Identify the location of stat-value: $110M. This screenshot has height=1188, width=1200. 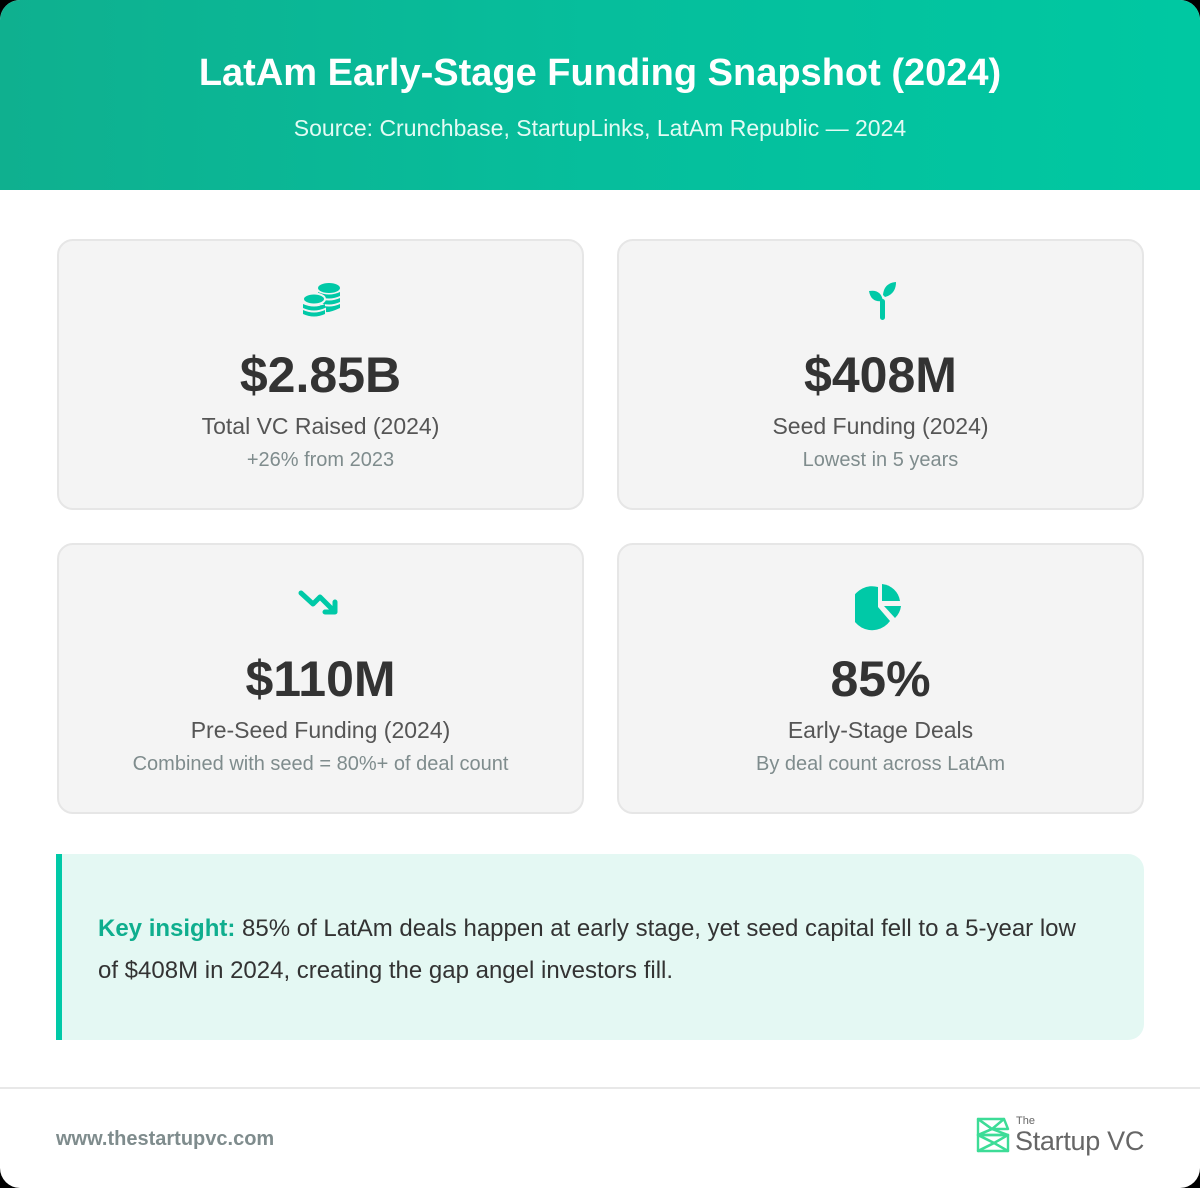
(320, 679).